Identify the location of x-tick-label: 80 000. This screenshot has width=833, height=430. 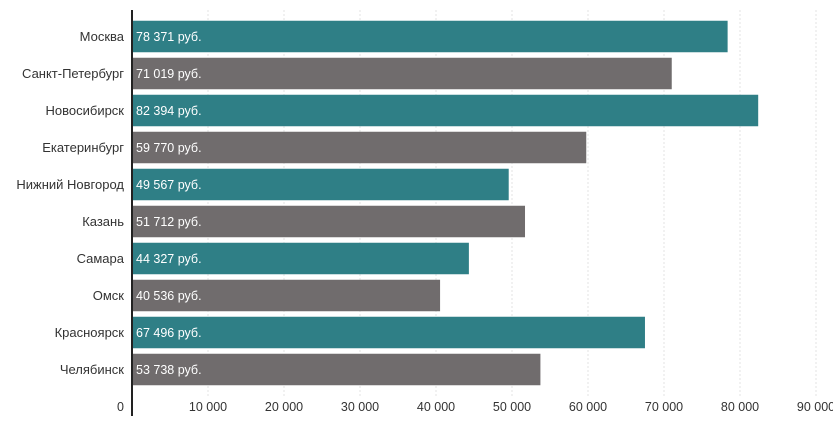
(740, 407).